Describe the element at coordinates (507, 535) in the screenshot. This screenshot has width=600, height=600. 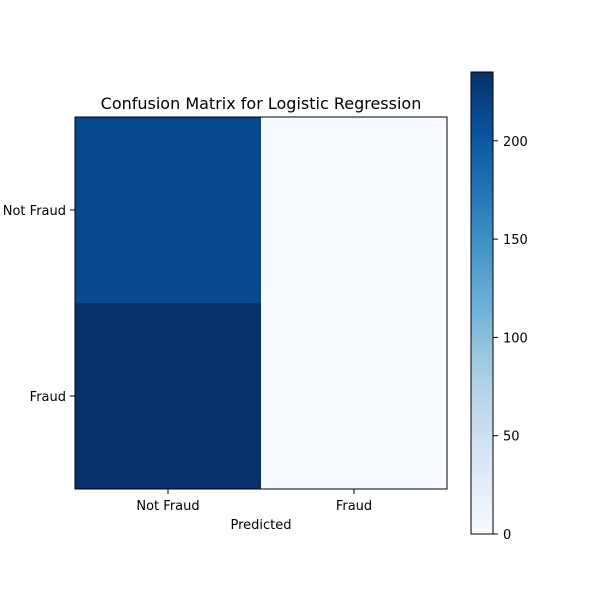
I see `colorbar-tick-label: 0` at that location.